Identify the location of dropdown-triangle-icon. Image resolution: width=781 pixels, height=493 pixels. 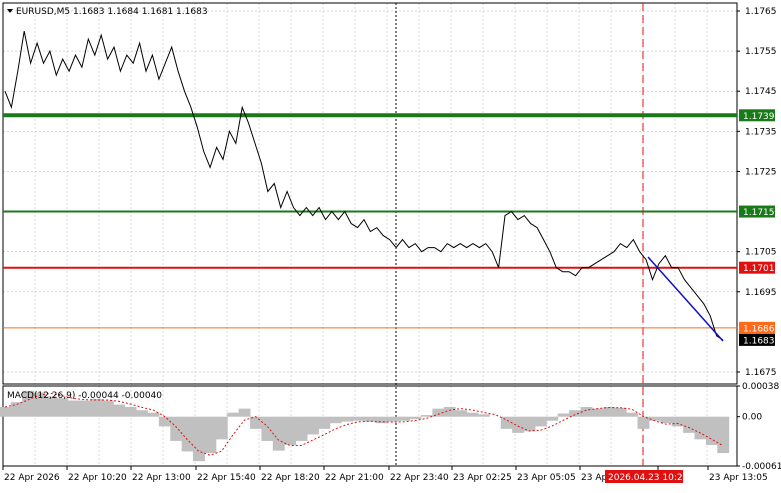
(10, 11).